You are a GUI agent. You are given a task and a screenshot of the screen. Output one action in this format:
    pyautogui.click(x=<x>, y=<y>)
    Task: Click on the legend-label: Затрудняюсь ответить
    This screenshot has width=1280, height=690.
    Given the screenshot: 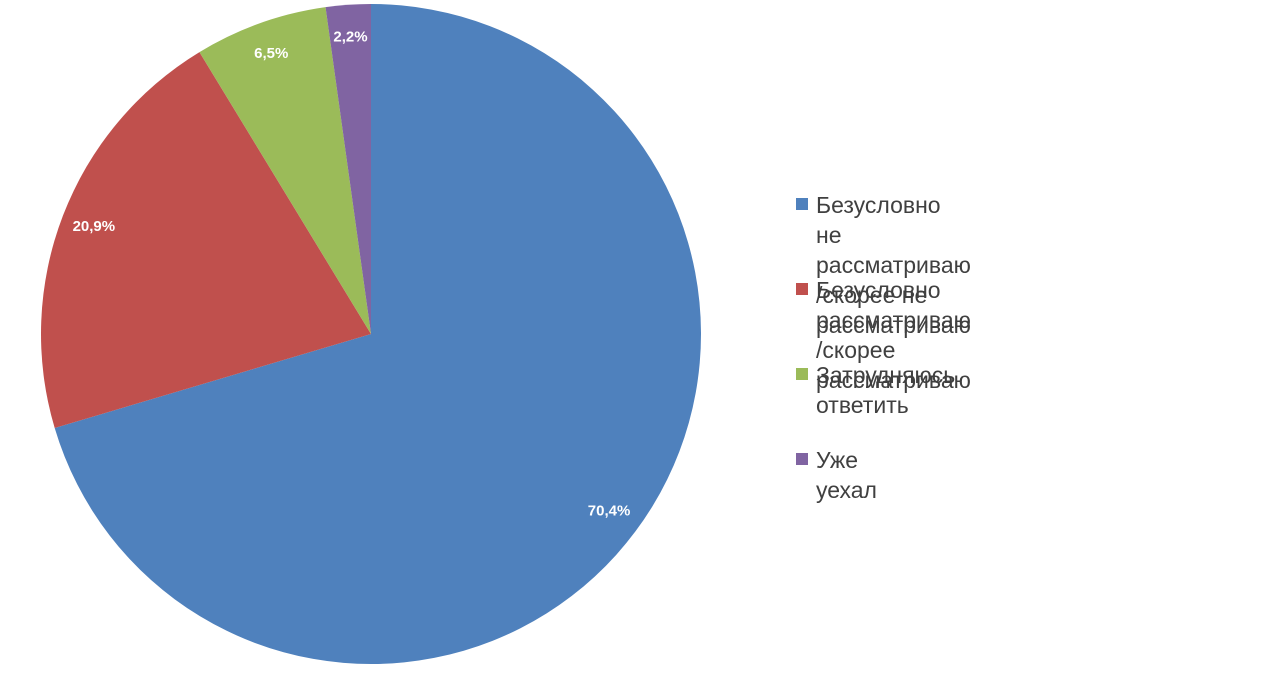 What is the action you would take?
    pyautogui.click(x=886, y=390)
    